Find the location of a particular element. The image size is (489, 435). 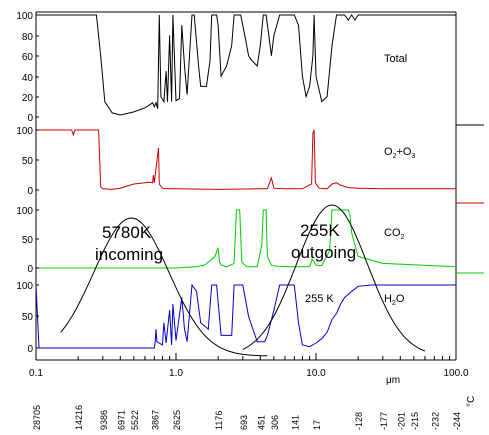

annotation-255k: 255K is located at coordinates (320, 230).